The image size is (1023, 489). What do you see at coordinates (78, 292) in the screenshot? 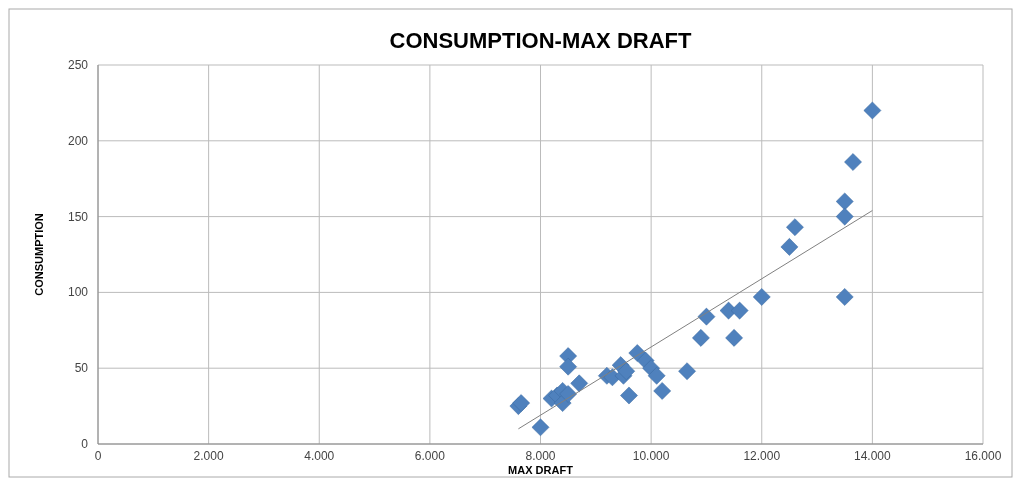
I see `y-tick-label: 100` at bounding box center [78, 292].